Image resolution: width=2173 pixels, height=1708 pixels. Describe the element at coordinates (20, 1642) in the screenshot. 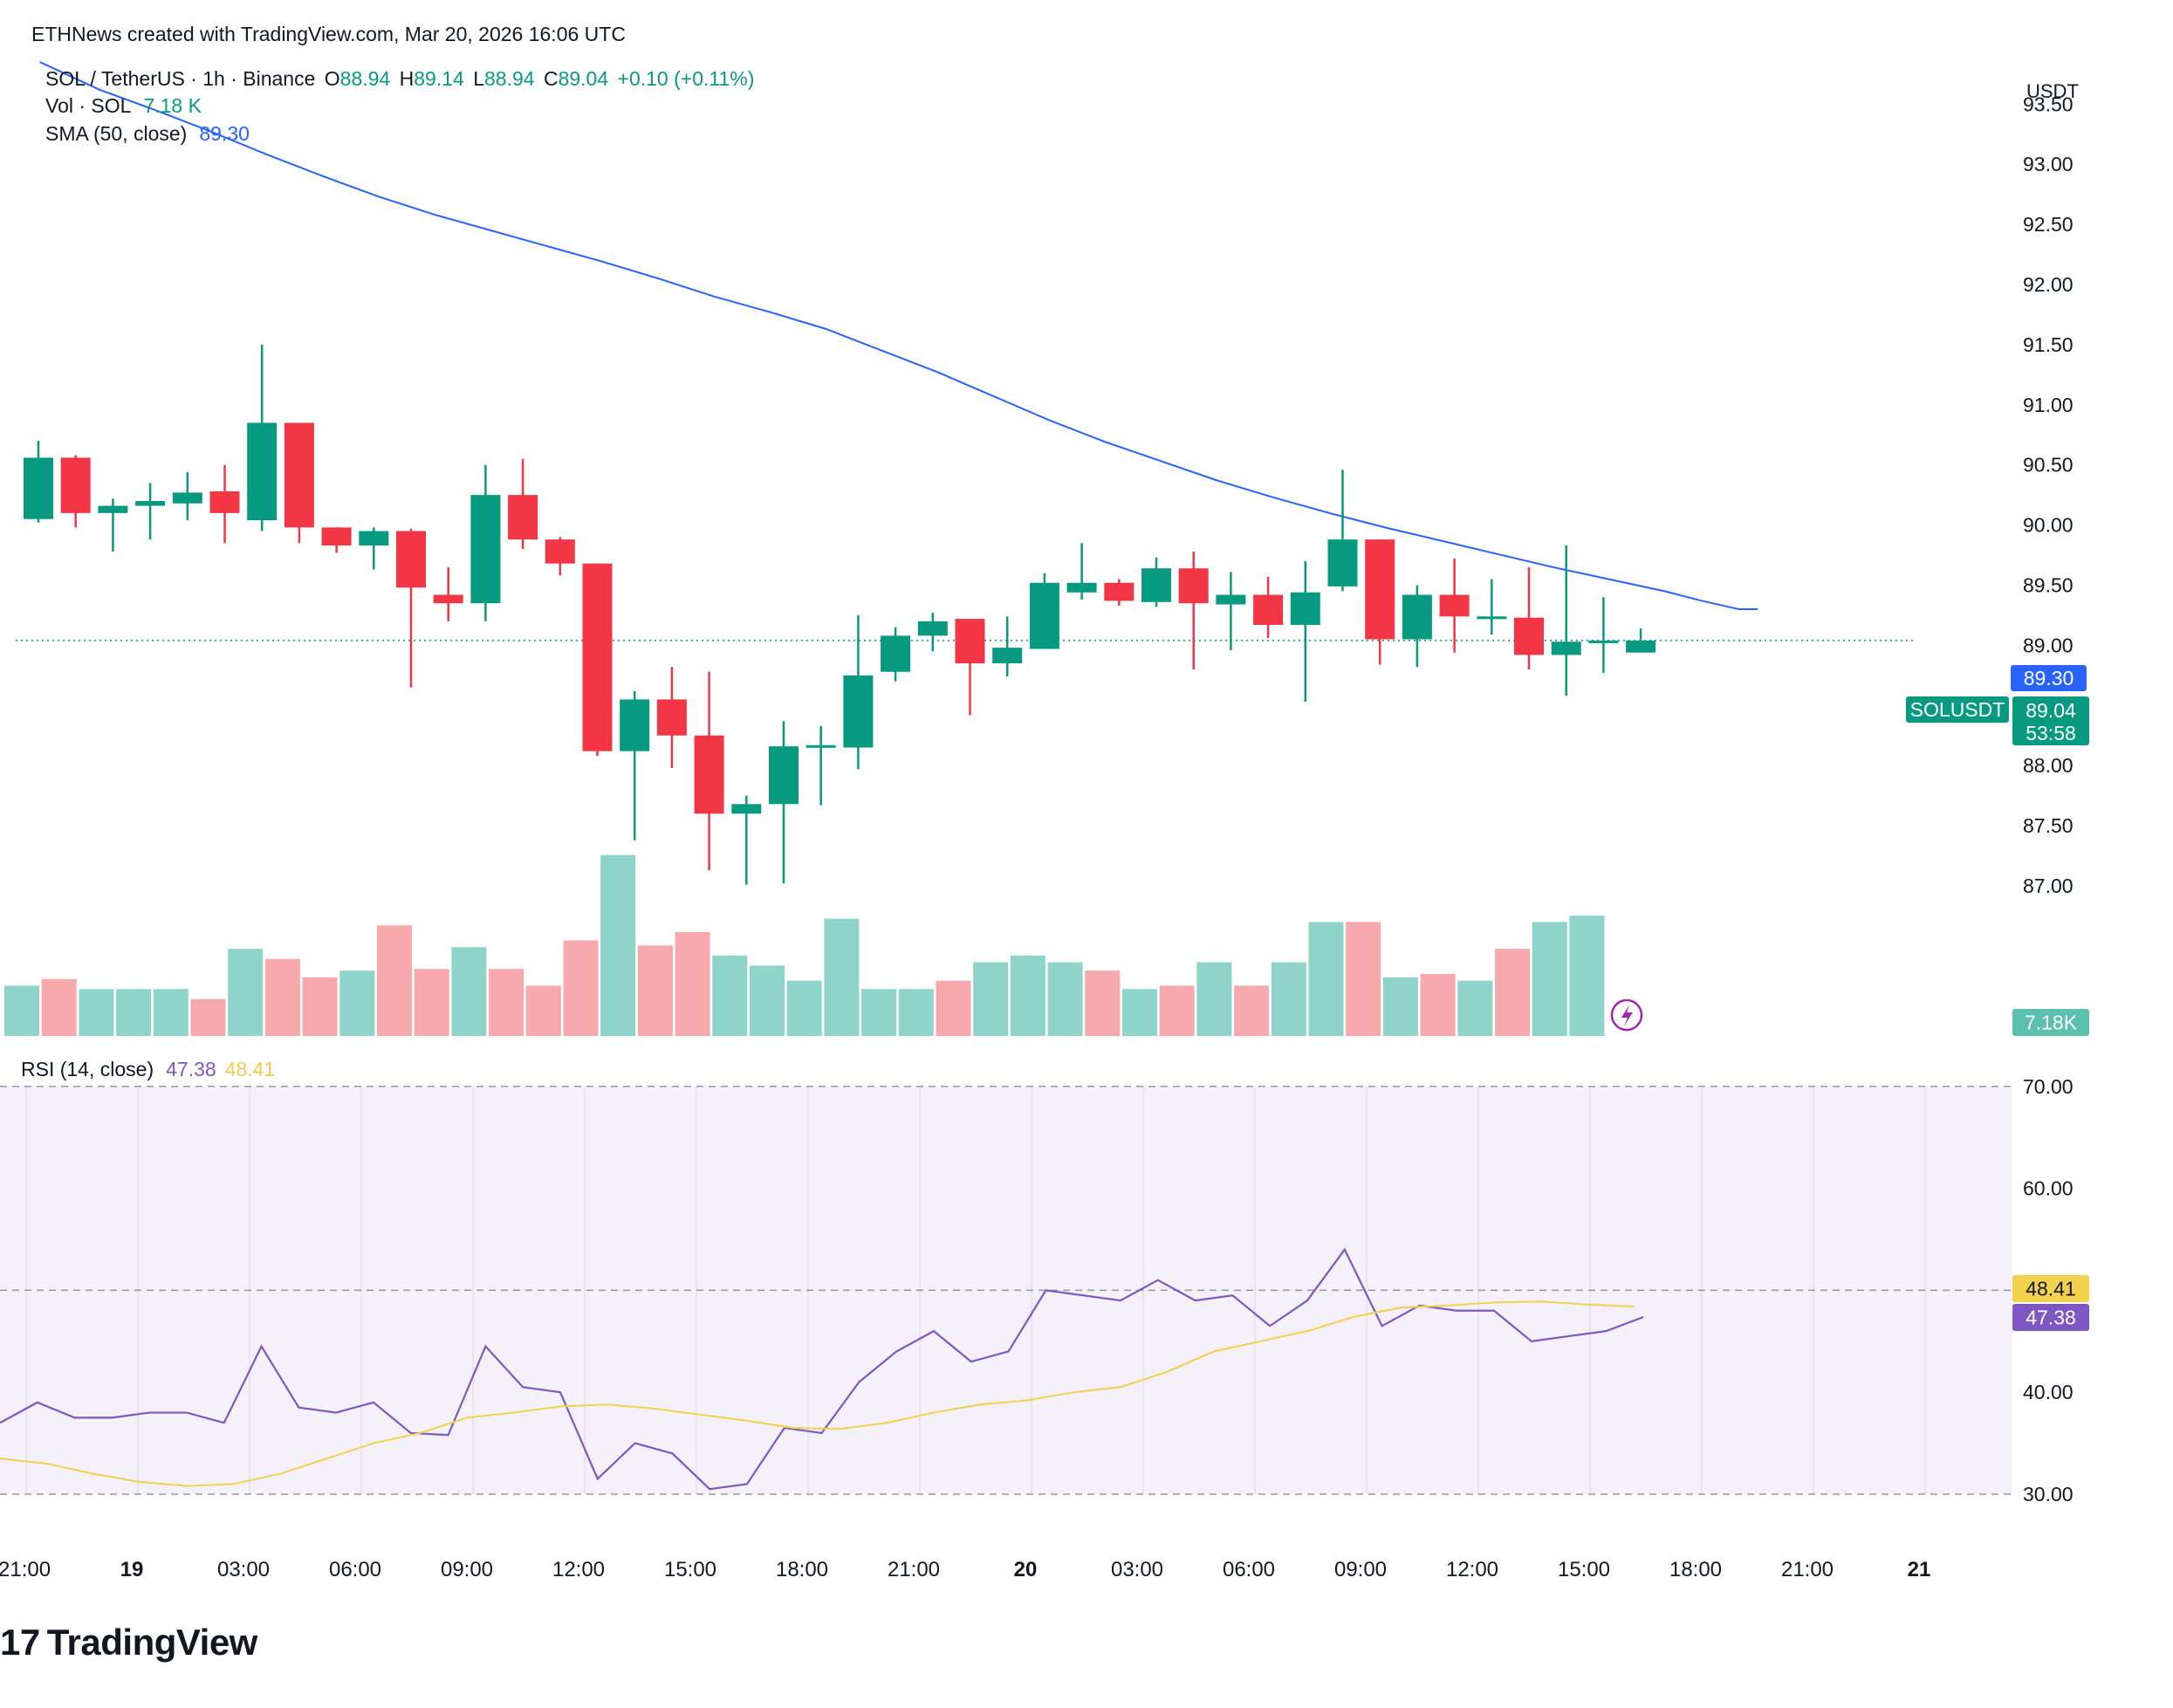

I see `tradingview-logo-mark: 17` at that location.